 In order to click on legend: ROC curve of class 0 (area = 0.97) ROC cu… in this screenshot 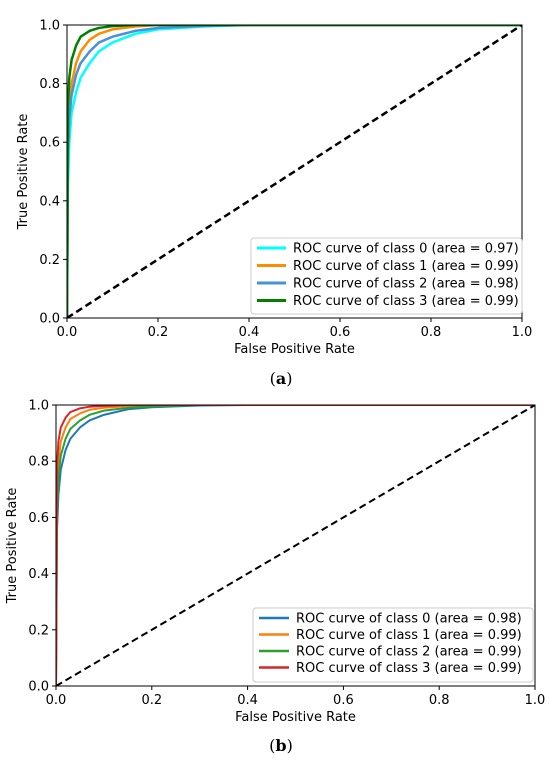, I will do `click(386, 276)`.